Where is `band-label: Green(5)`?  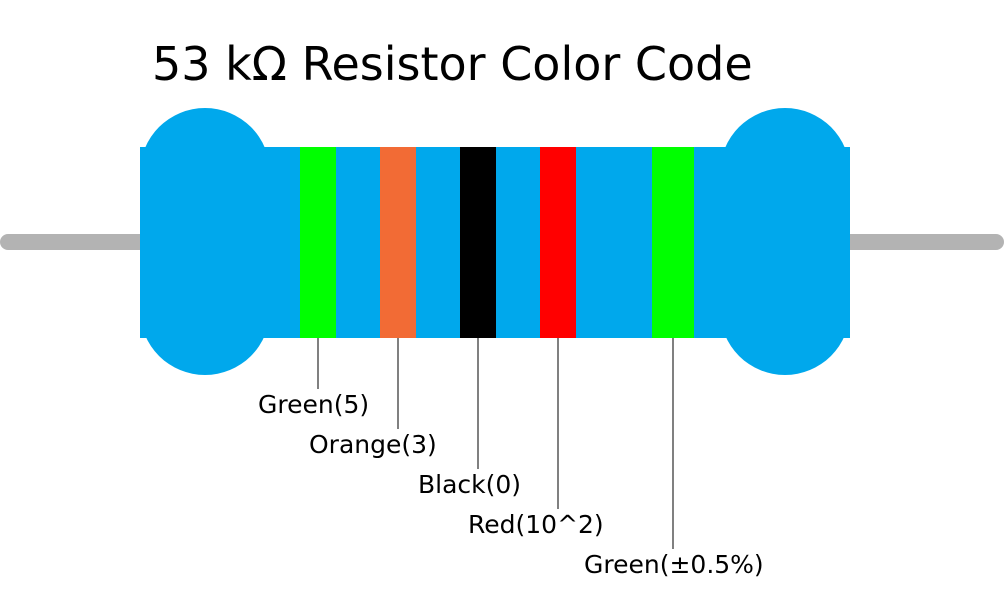 band-label: Green(5) is located at coordinates (313, 404).